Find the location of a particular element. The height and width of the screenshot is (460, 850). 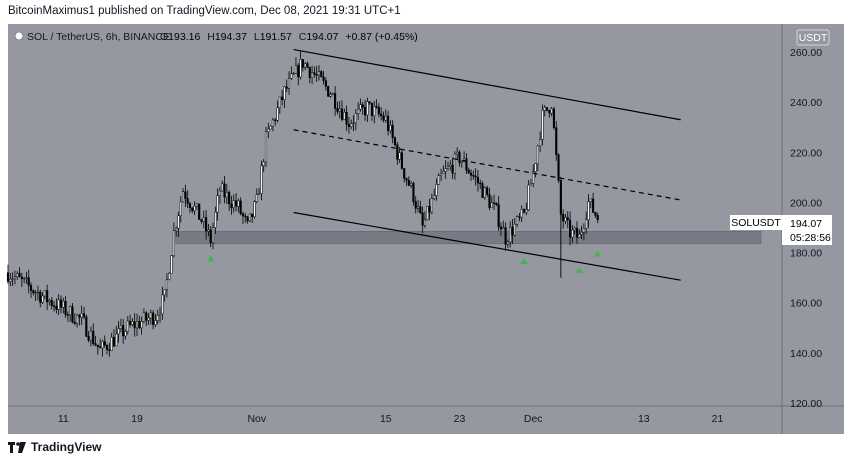

footer-brand: TradingView is located at coordinates (54, 447).